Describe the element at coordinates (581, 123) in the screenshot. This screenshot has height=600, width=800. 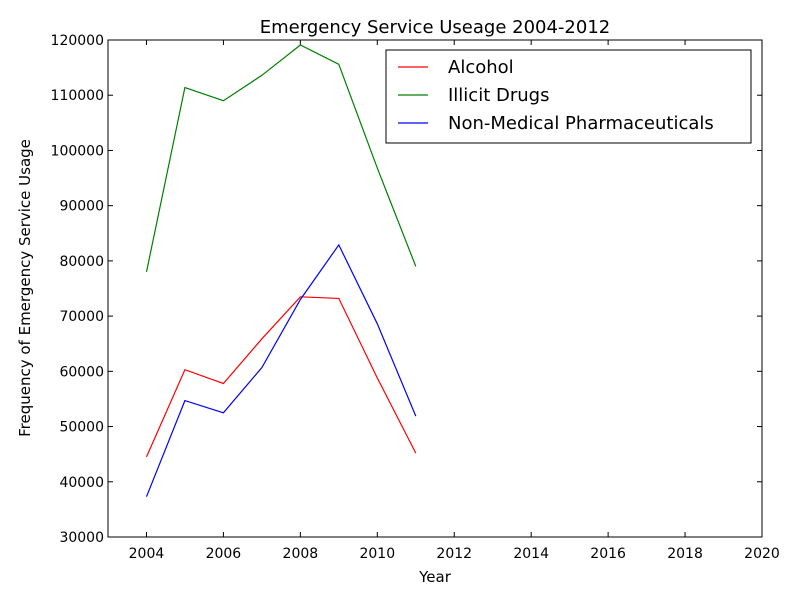
I see `legend-label-non-medical-pharmaceuticals: Non-Medical Pharmaceuticals` at that location.